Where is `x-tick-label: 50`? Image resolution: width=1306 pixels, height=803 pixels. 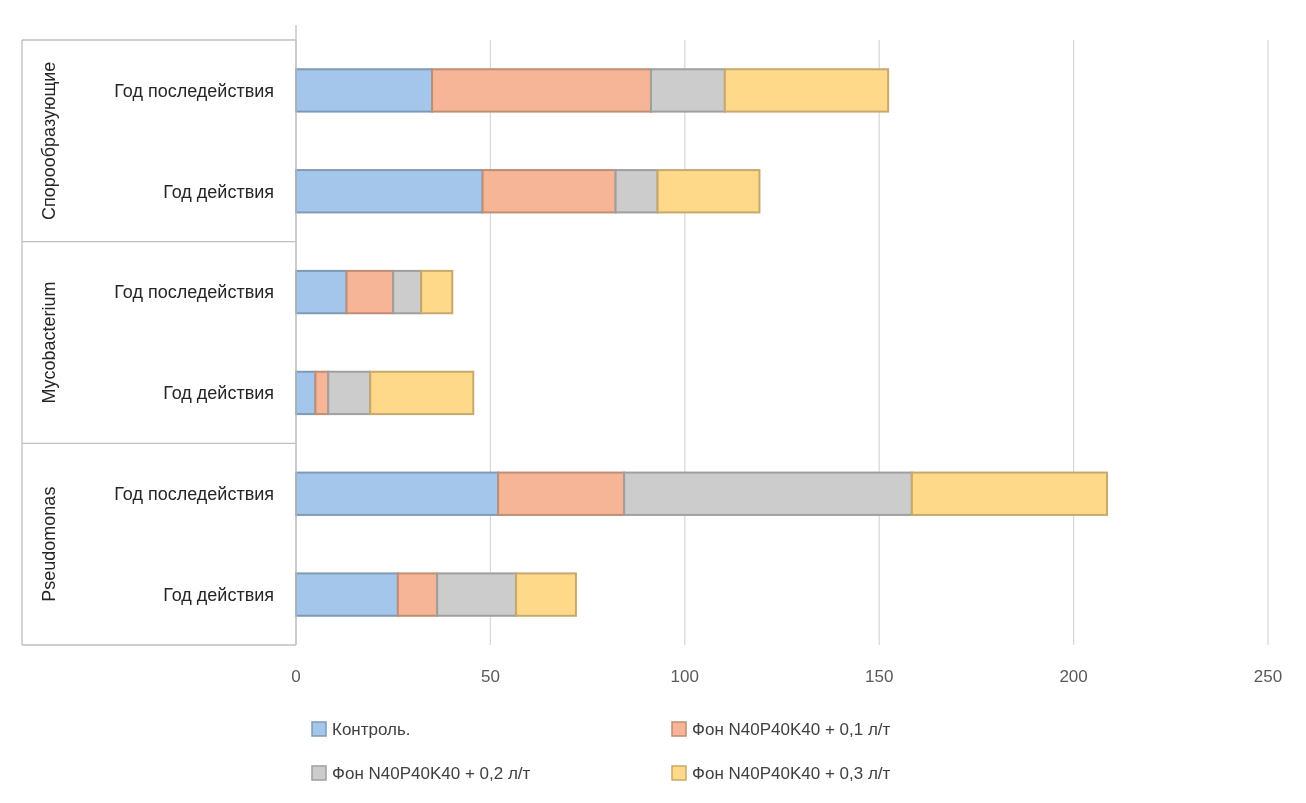 x-tick-label: 50 is located at coordinates (490, 676).